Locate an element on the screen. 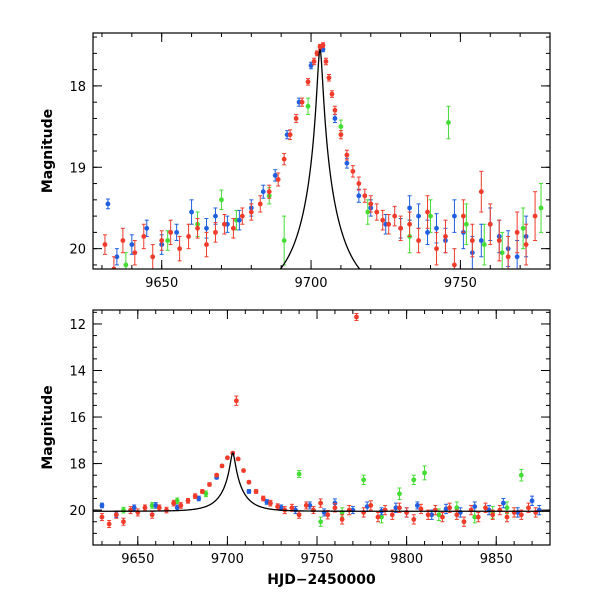  y-axis-label: Magnitude is located at coordinates (48, 427).